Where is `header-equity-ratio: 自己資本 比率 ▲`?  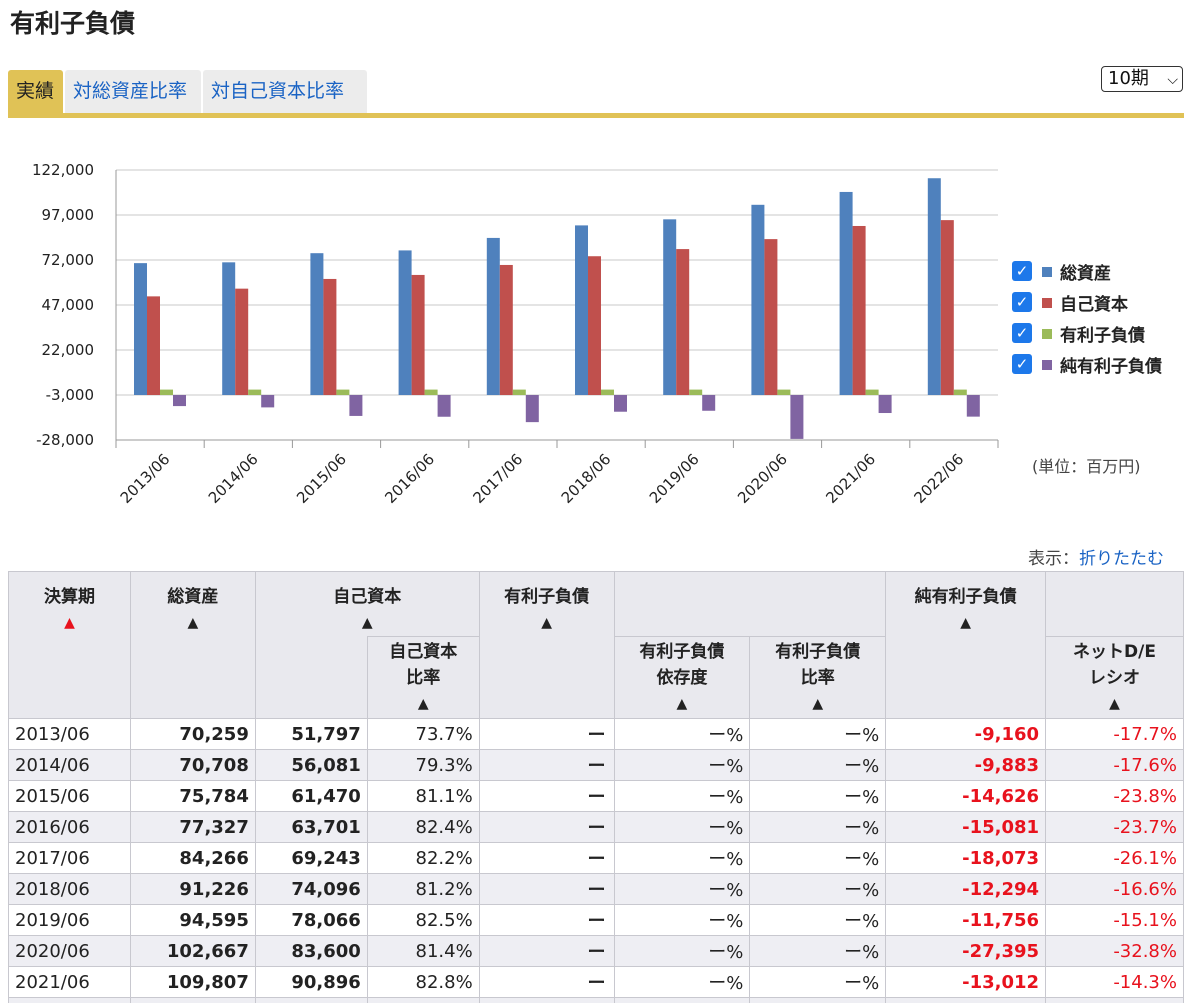 header-equity-ratio: 自己資本 比率 ▲ is located at coordinates (423, 677).